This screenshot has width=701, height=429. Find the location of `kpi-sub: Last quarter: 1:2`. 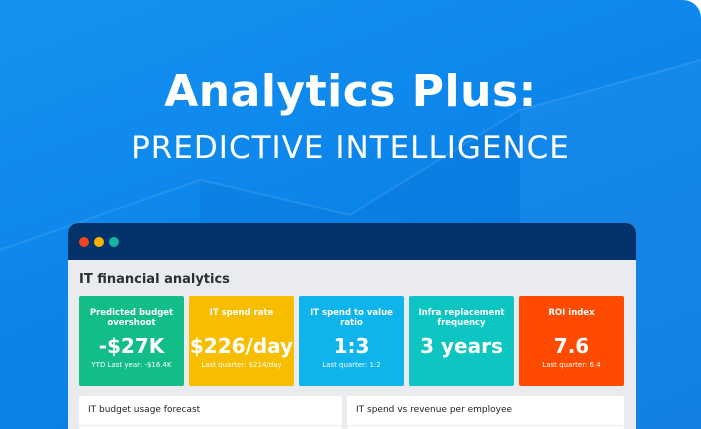

kpi-sub: Last quarter: 1:2 is located at coordinates (351, 365).